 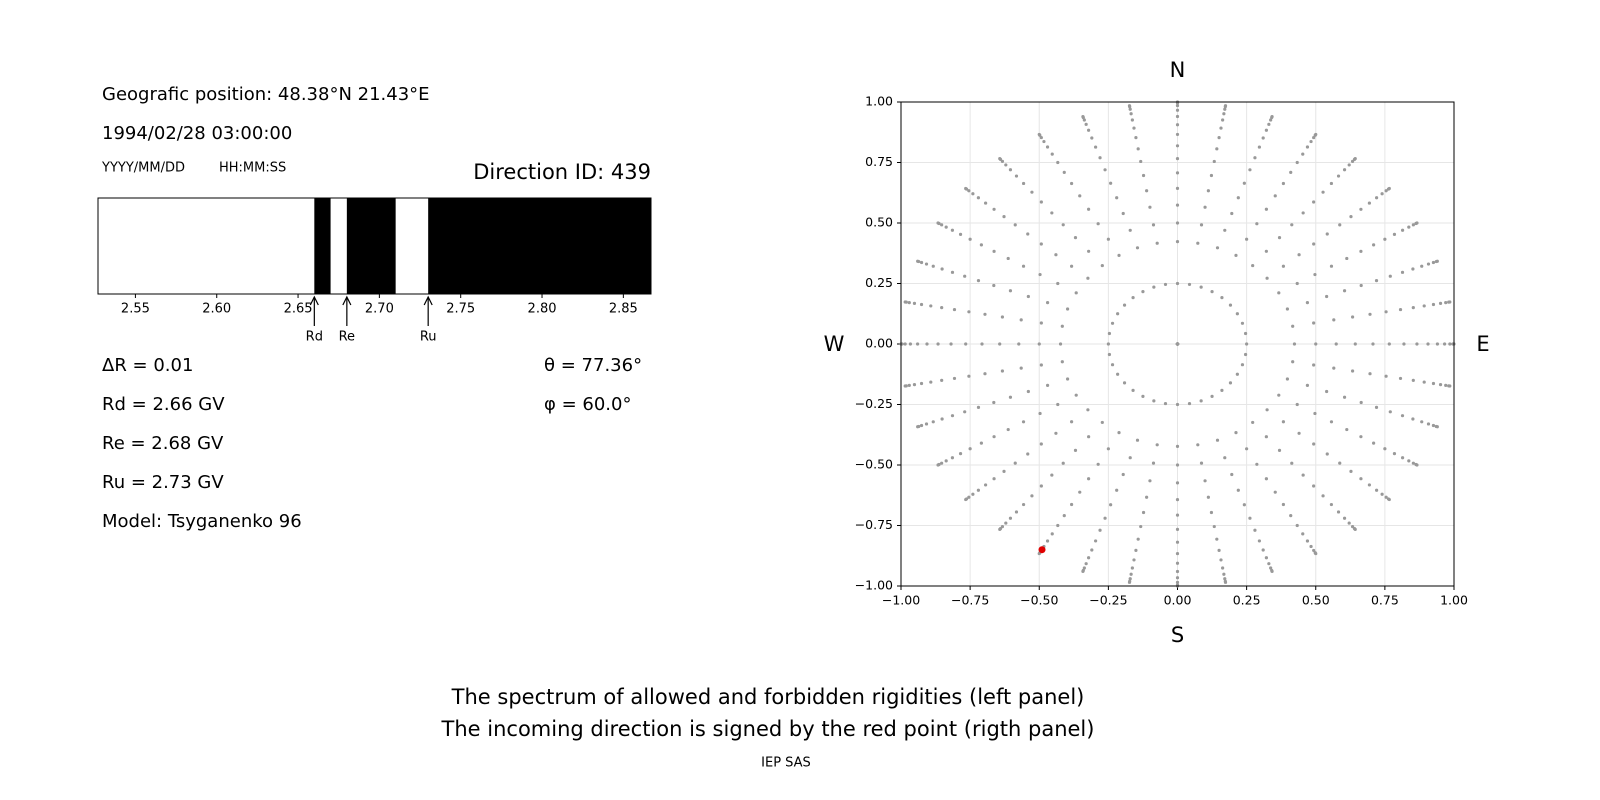 I want to click on x-tick-label: −0.75, so click(x=970, y=600).